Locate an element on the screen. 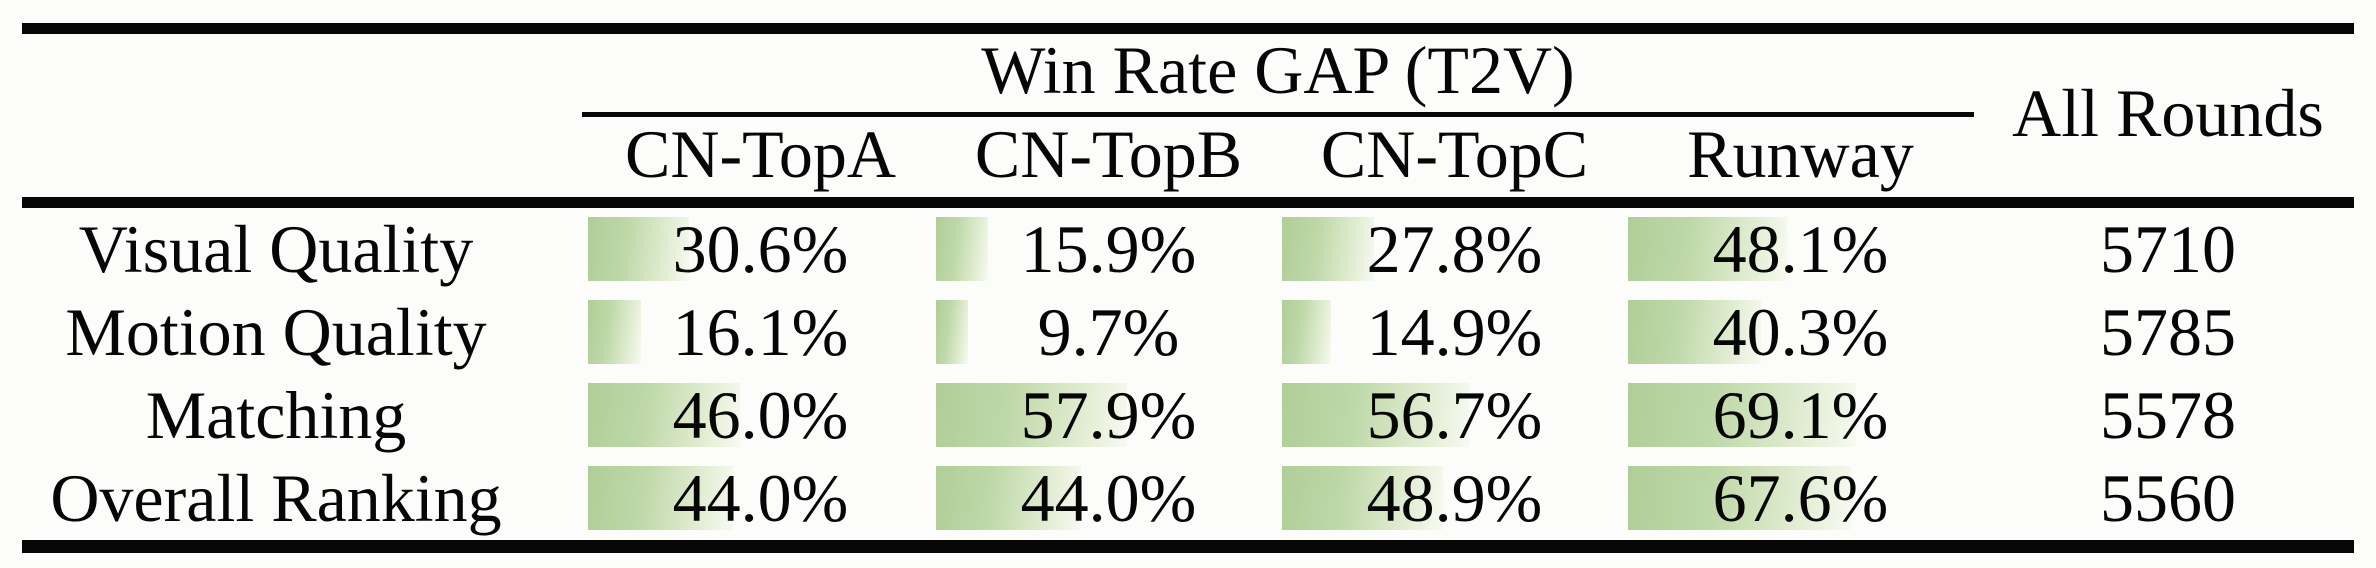  all-rounds-value: 5560 is located at coordinates (2168, 498).